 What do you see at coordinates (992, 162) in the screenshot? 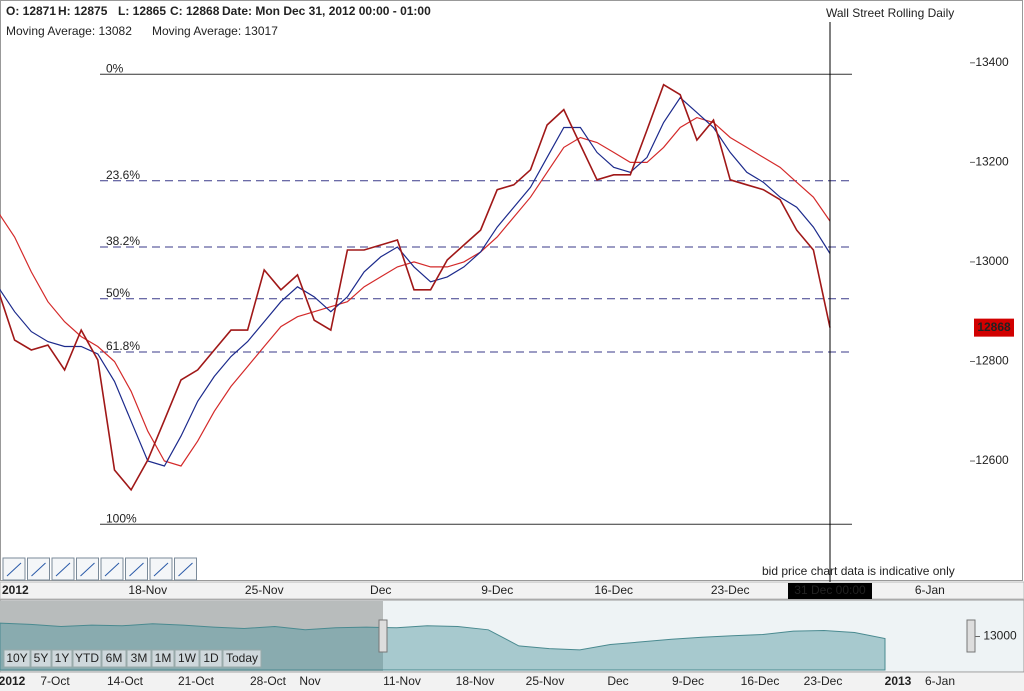
I see `y-tick-label: 13200` at bounding box center [992, 162].